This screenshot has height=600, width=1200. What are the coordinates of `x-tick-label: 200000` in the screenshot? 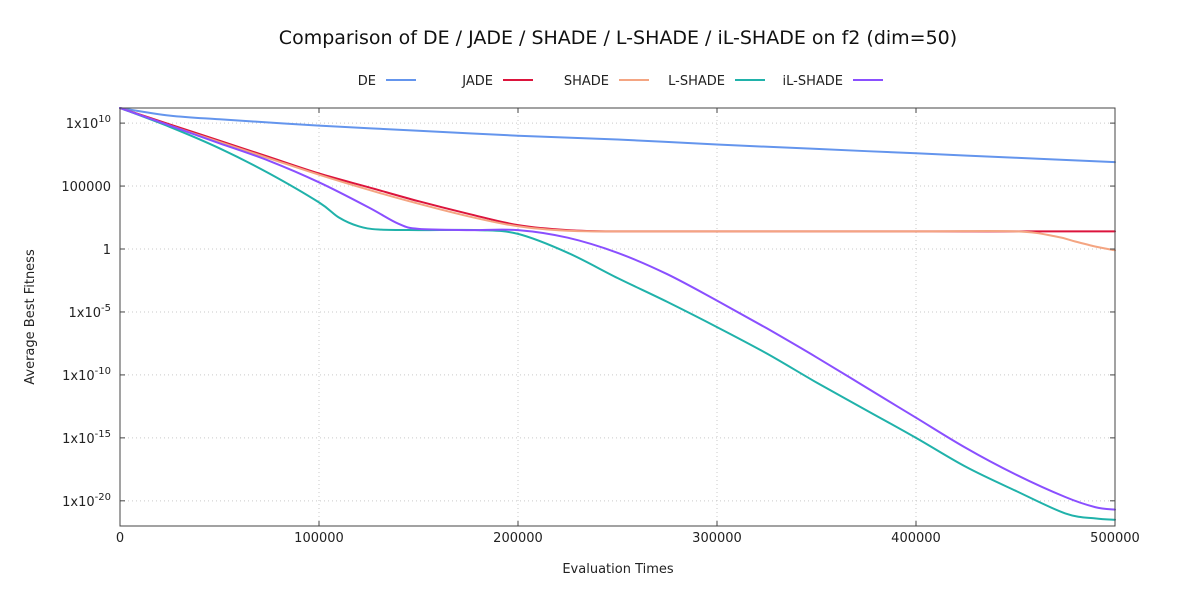 It's located at (518, 538).